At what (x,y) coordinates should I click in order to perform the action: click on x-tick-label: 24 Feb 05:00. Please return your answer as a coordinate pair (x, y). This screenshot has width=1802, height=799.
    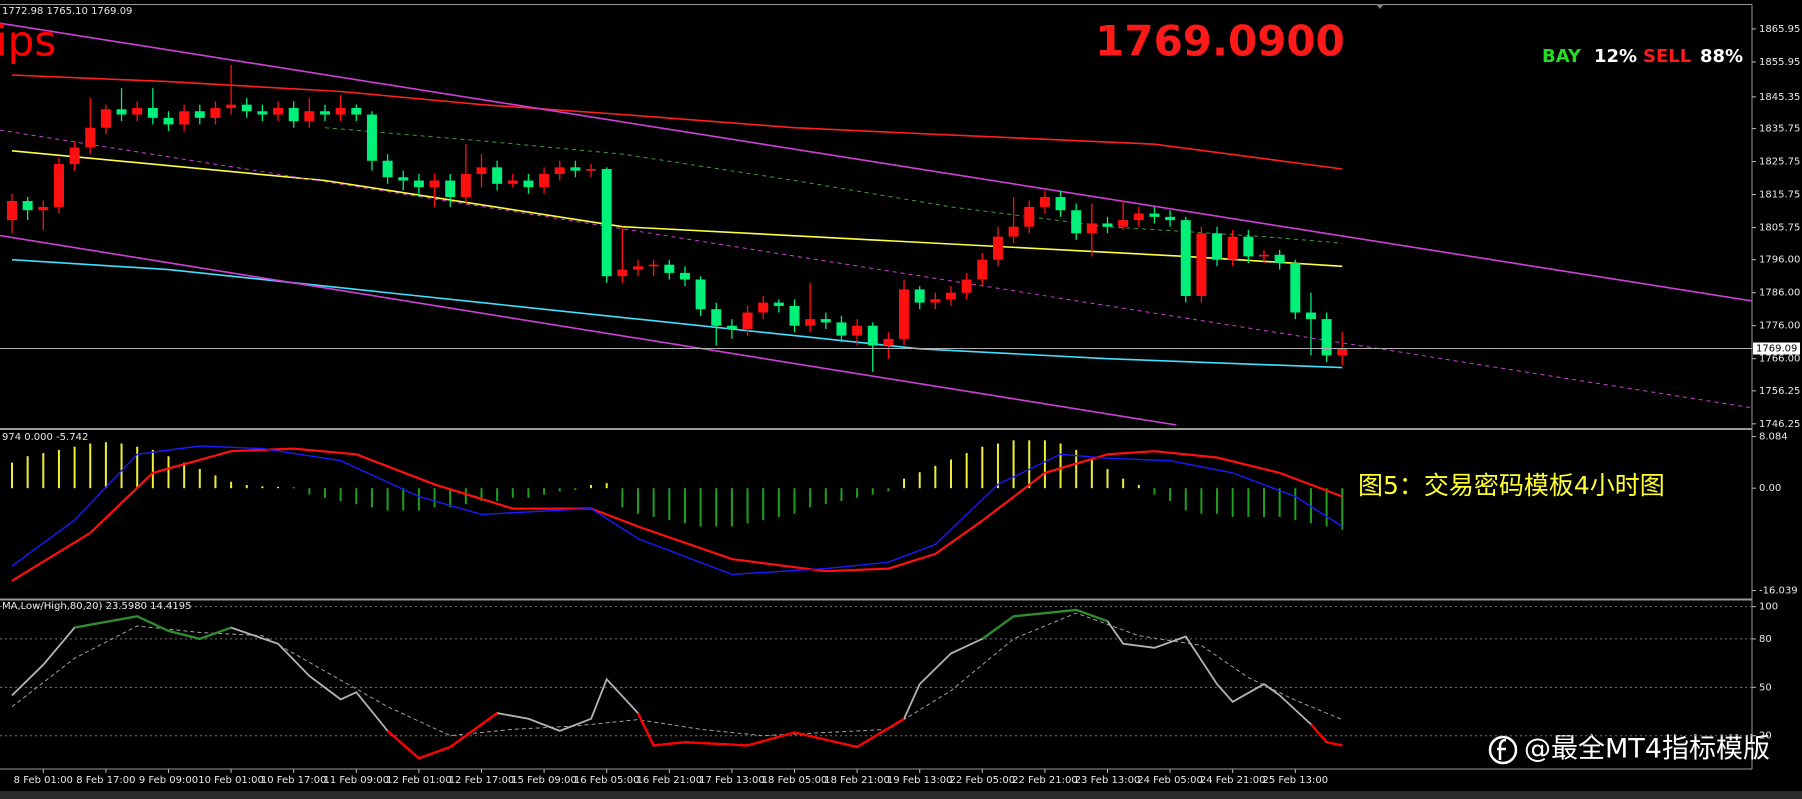
    Looking at the image, I should click on (1170, 780).